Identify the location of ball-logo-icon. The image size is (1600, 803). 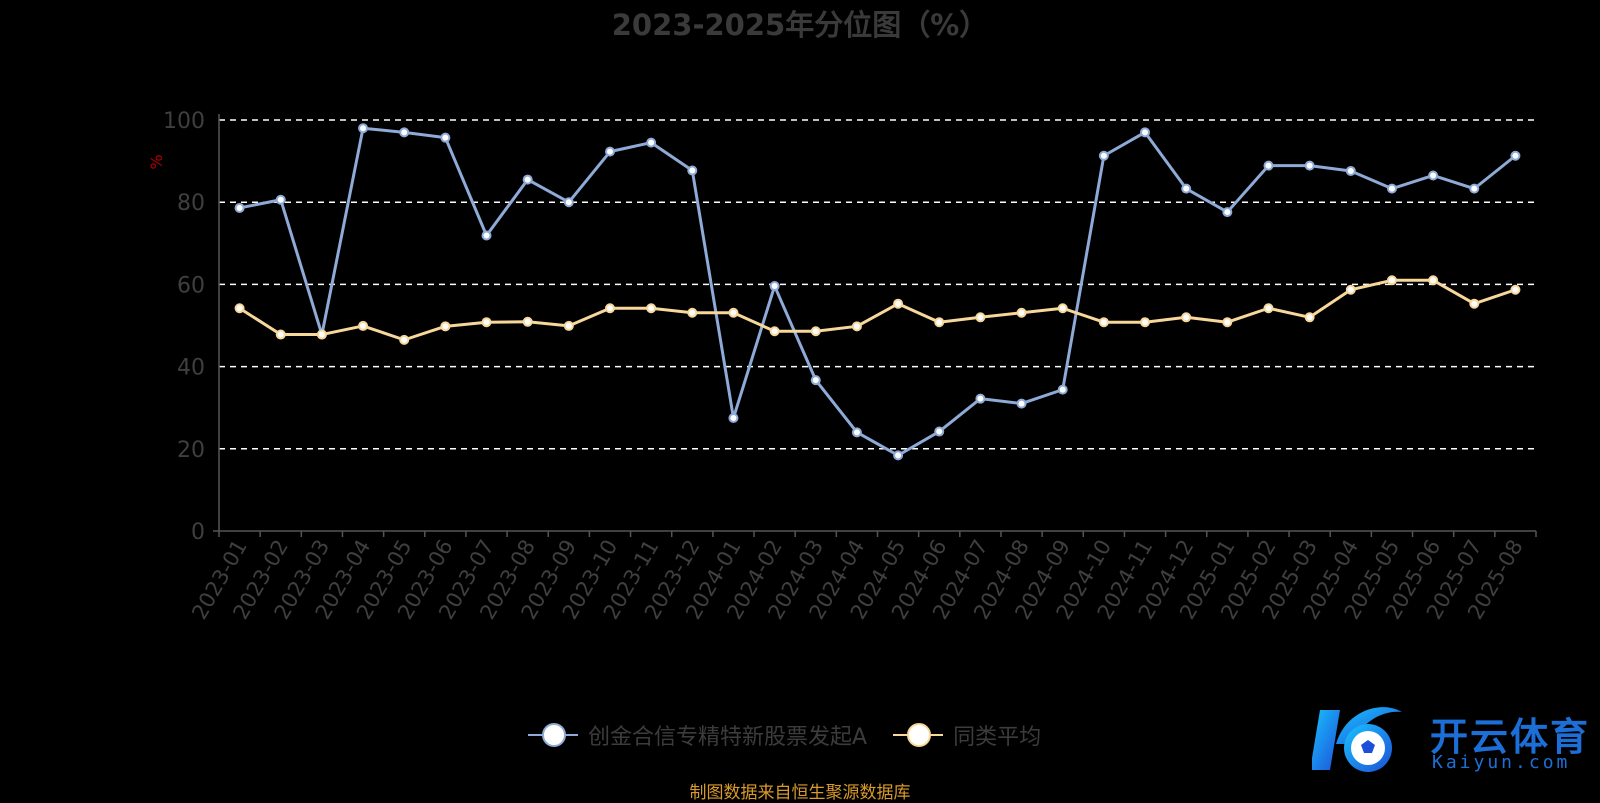
(1357, 739).